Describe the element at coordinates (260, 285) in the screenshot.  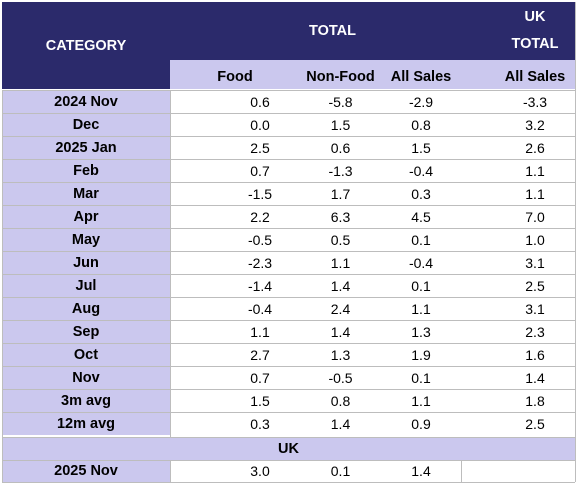
I see `row-value: -1.4` at that location.